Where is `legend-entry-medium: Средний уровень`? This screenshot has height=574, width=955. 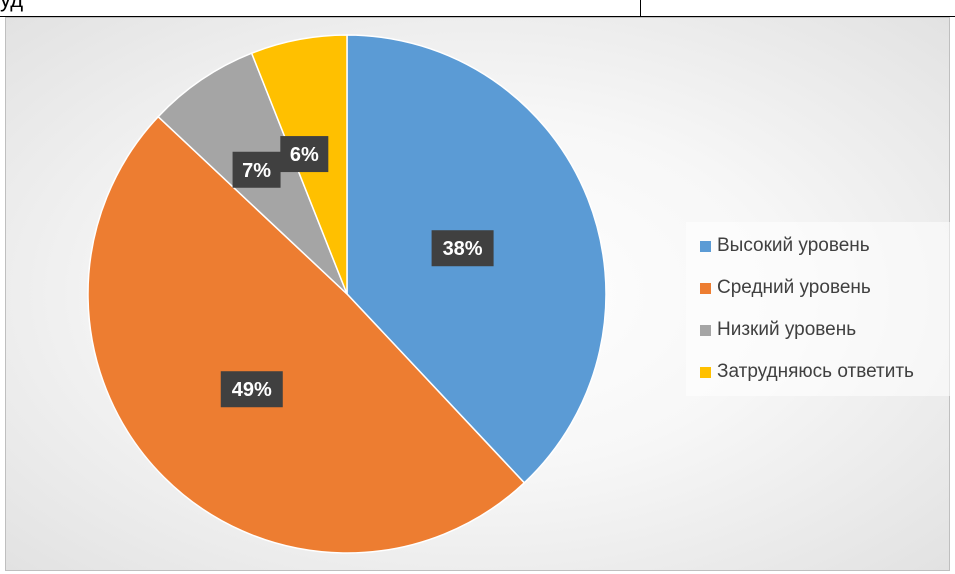
legend-entry-medium: Средний уровень is located at coordinates (785, 288).